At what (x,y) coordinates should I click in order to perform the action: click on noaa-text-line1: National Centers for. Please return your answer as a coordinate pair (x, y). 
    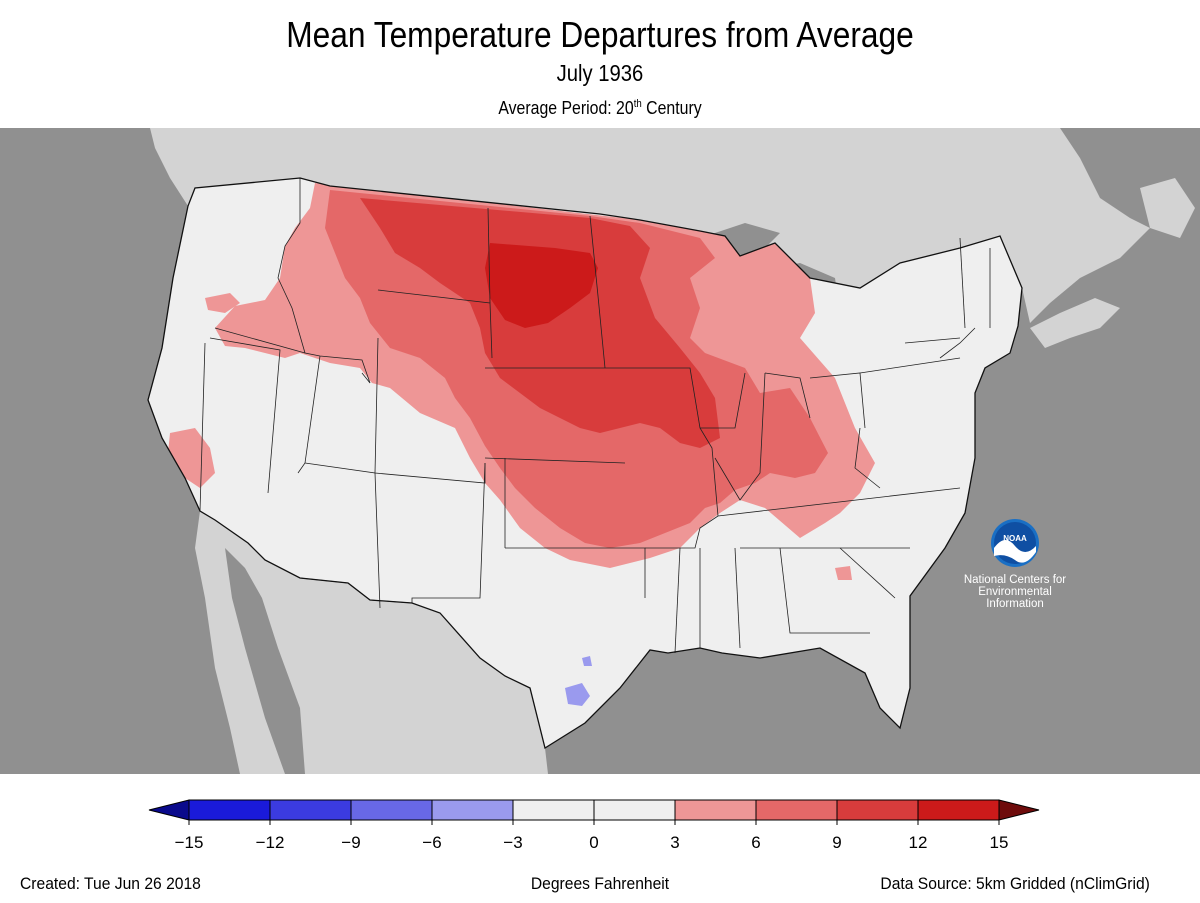
    Looking at the image, I should click on (1015, 580).